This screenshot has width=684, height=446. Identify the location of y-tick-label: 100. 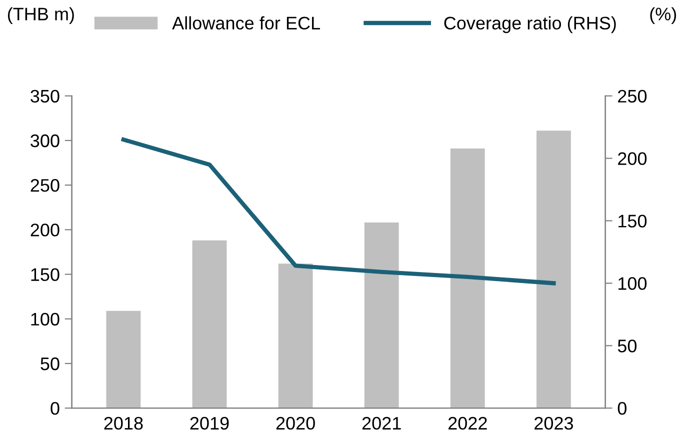
(45, 319).